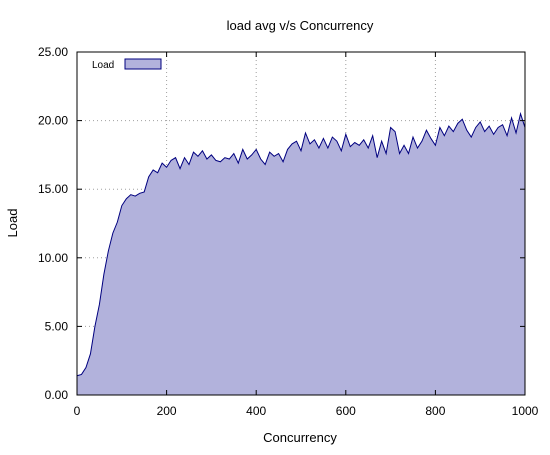 This screenshot has width=550, height=455. Describe the element at coordinates (167, 411) in the screenshot. I see `x-tick-label: 200` at that location.